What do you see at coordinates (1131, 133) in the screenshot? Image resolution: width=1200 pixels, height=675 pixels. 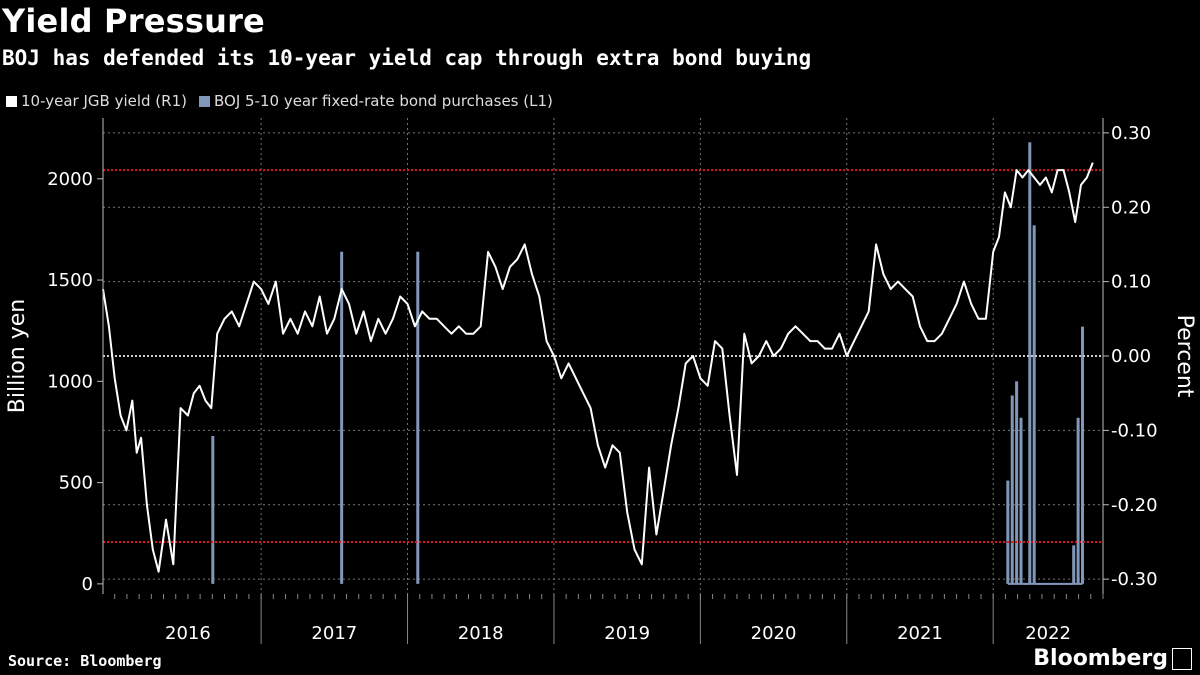 I see `right-tick-label: 0.30` at bounding box center [1131, 133].